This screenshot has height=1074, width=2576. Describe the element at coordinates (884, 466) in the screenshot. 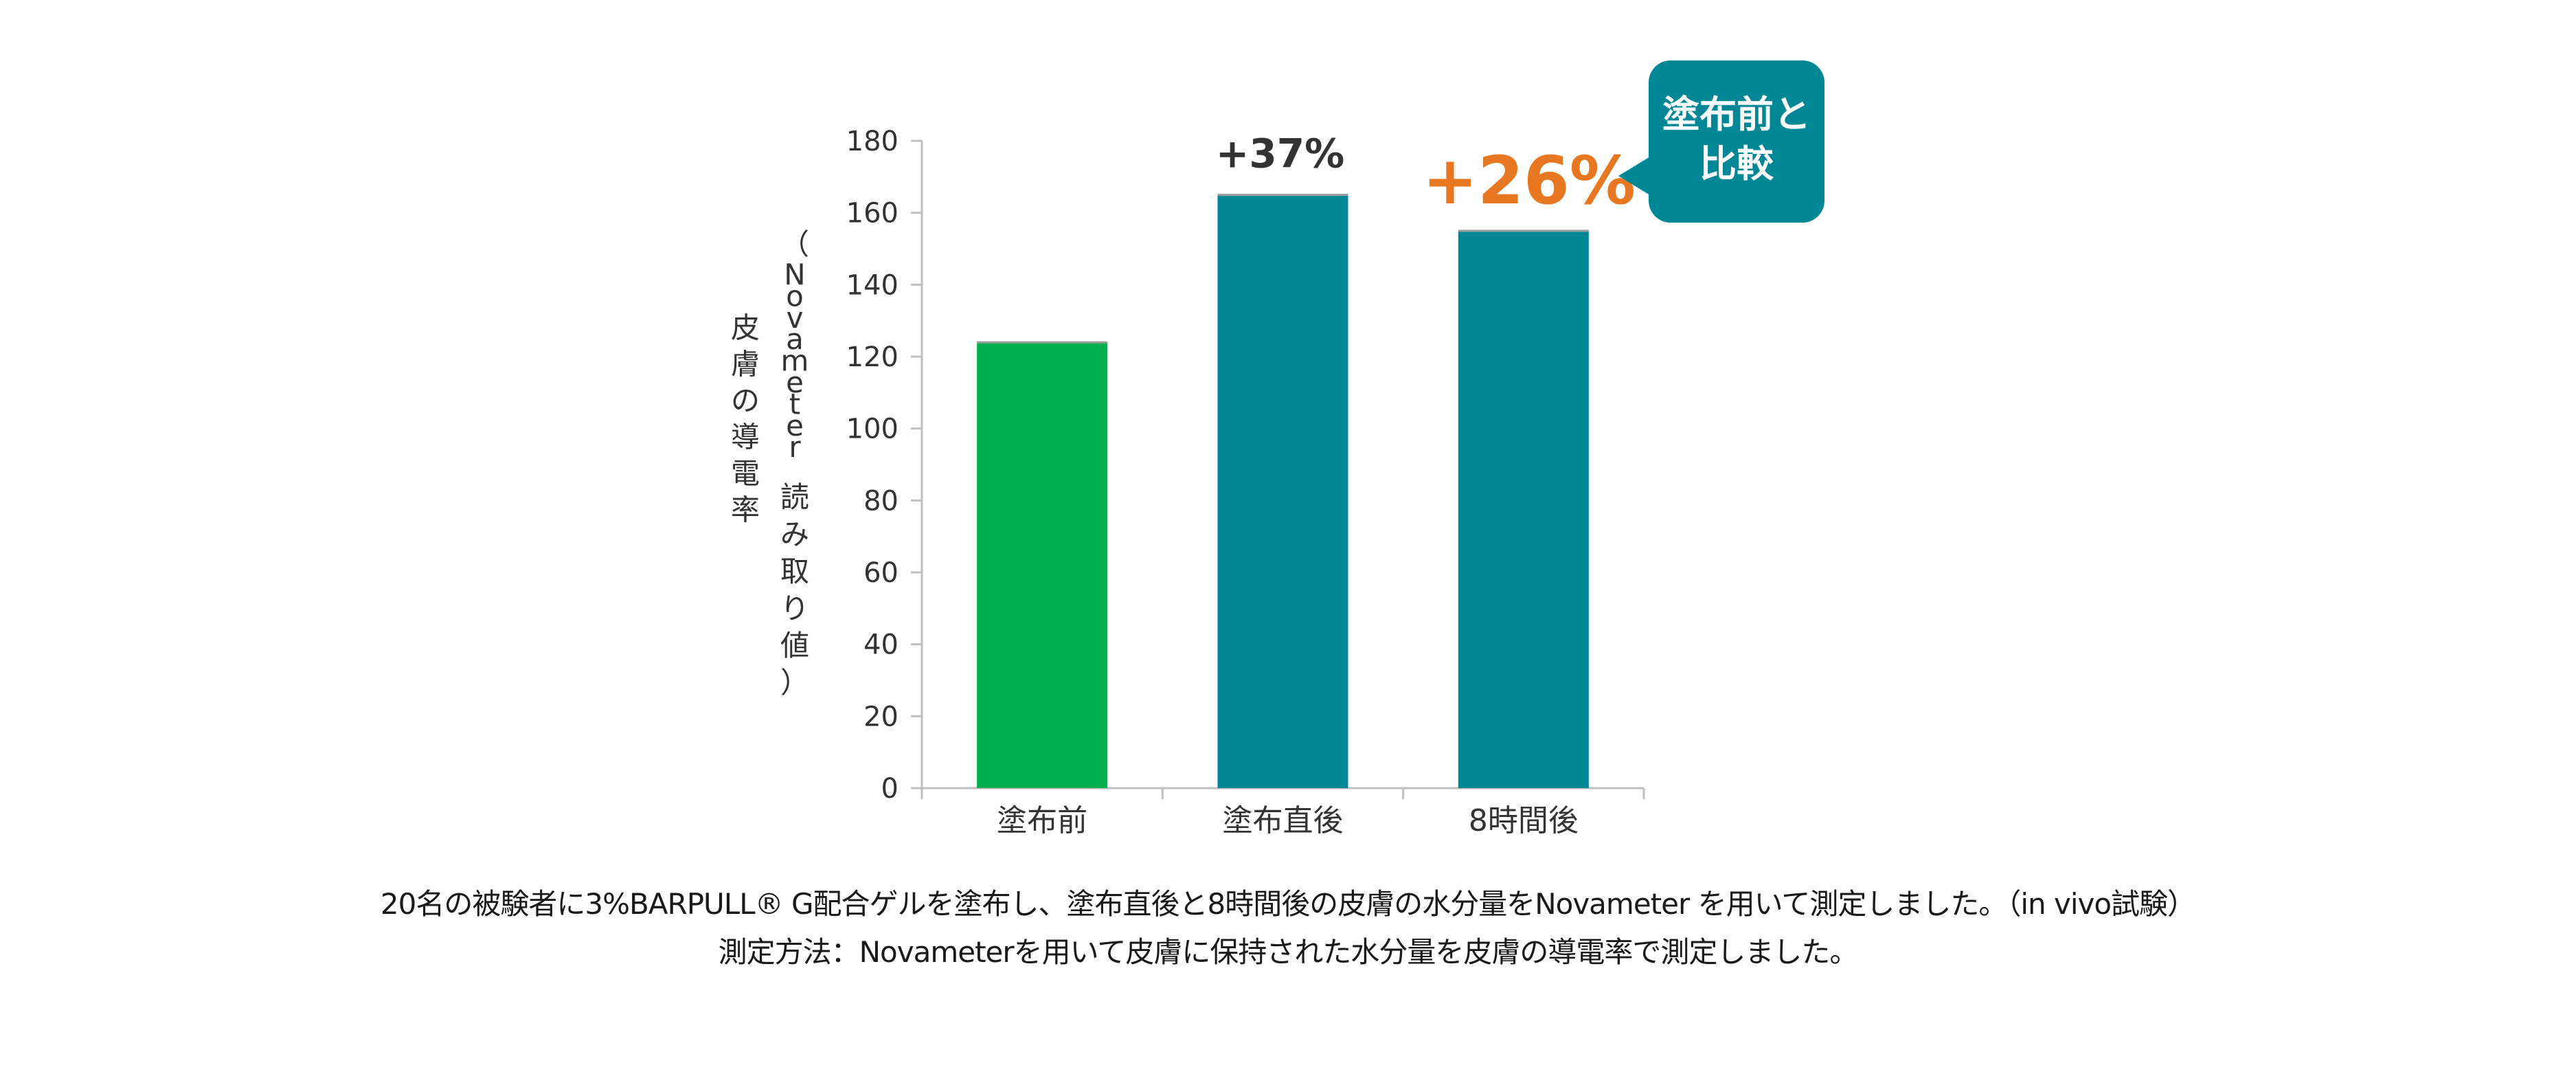

I see `y-axis: 0 20 40 60 80 100 120 140 160 180` at that location.